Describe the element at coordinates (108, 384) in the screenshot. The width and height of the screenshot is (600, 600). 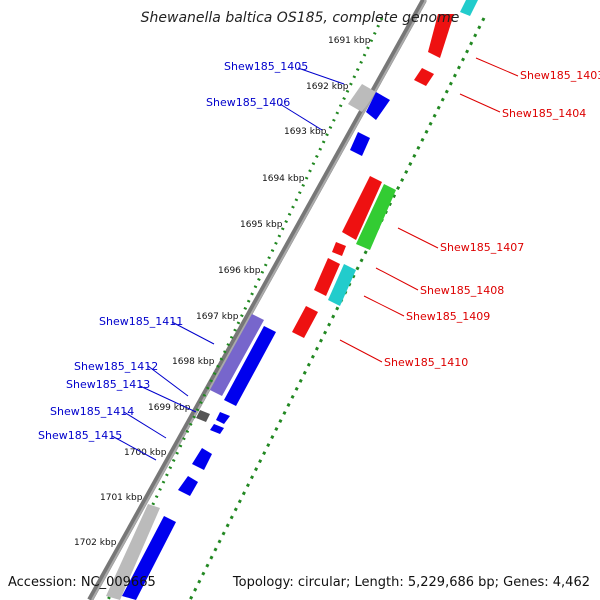
I see `gene-label: Shew185_1413` at that location.